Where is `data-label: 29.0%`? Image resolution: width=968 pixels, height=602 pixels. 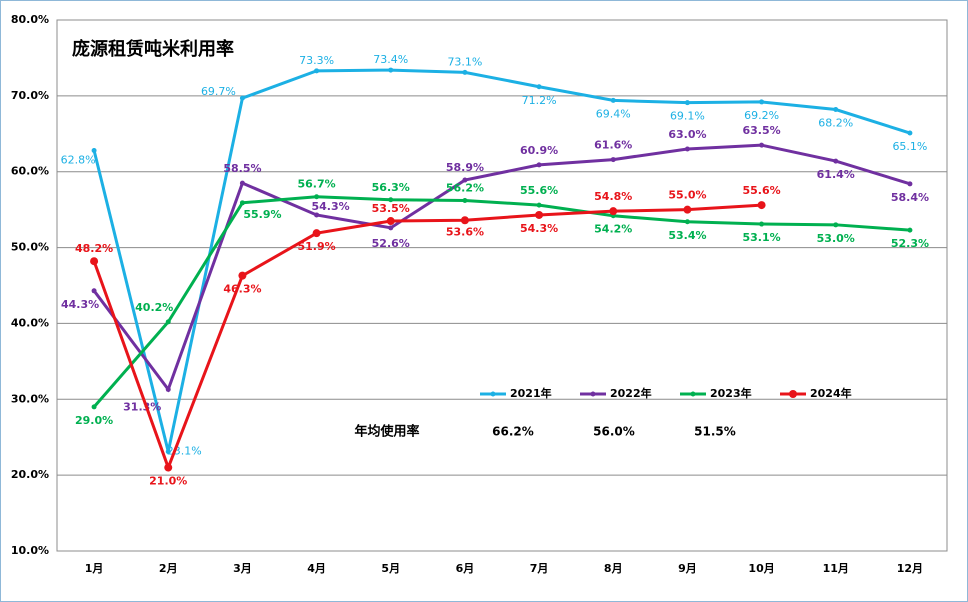 data-label: 29.0% is located at coordinates (94, 420).